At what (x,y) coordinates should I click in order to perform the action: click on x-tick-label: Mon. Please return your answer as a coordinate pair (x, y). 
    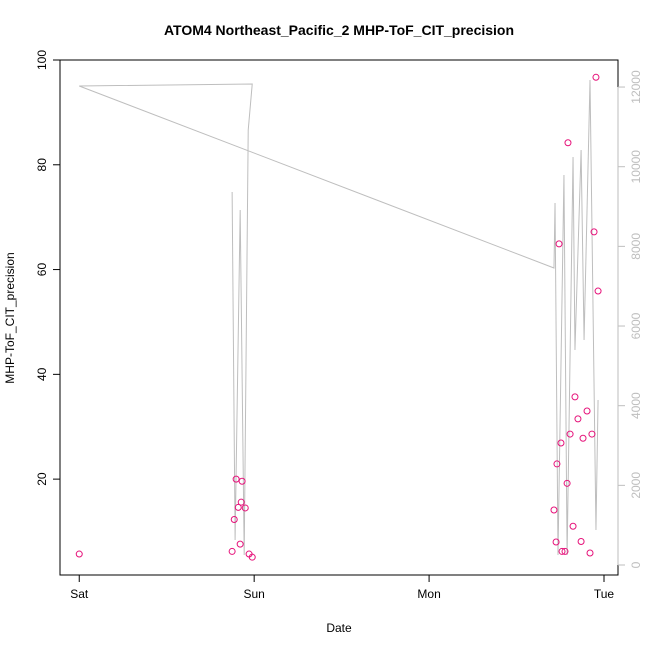
    Looking at the image, I should click on (428, 594).